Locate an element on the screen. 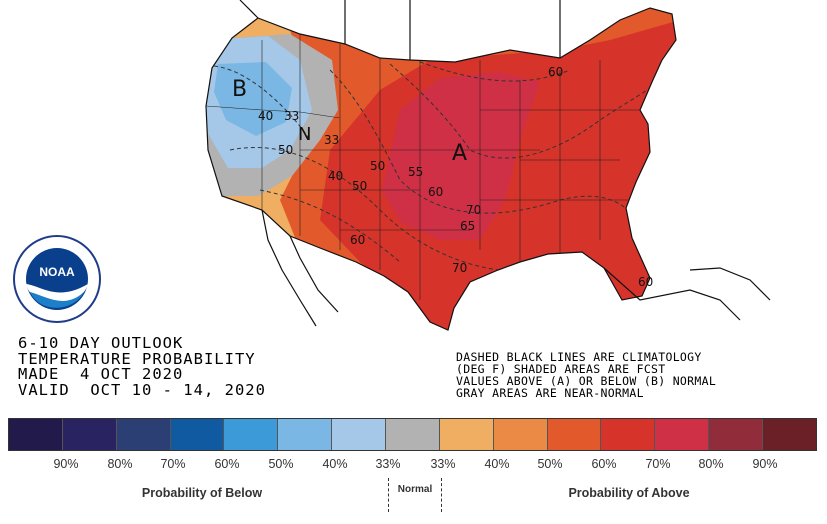  noaa-logo: NOAA is located at coordinates (57, 279).